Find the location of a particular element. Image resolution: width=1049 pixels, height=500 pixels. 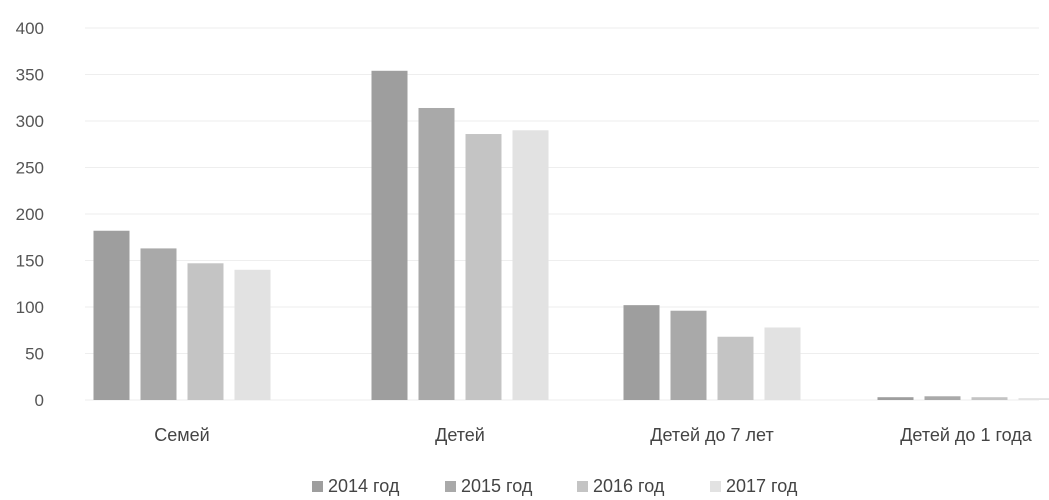

y-tick-label: 350 is located at coordinates (30, 75).